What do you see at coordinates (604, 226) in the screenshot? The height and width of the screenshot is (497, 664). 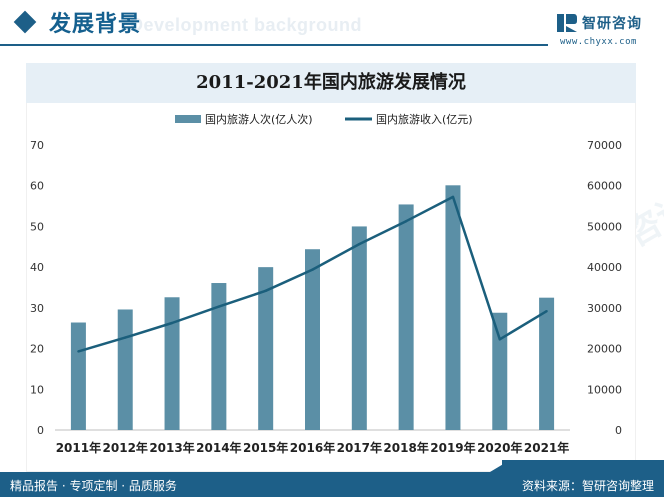 I see `y-right-tick-label: 50000` at bounding box center [604, 226].